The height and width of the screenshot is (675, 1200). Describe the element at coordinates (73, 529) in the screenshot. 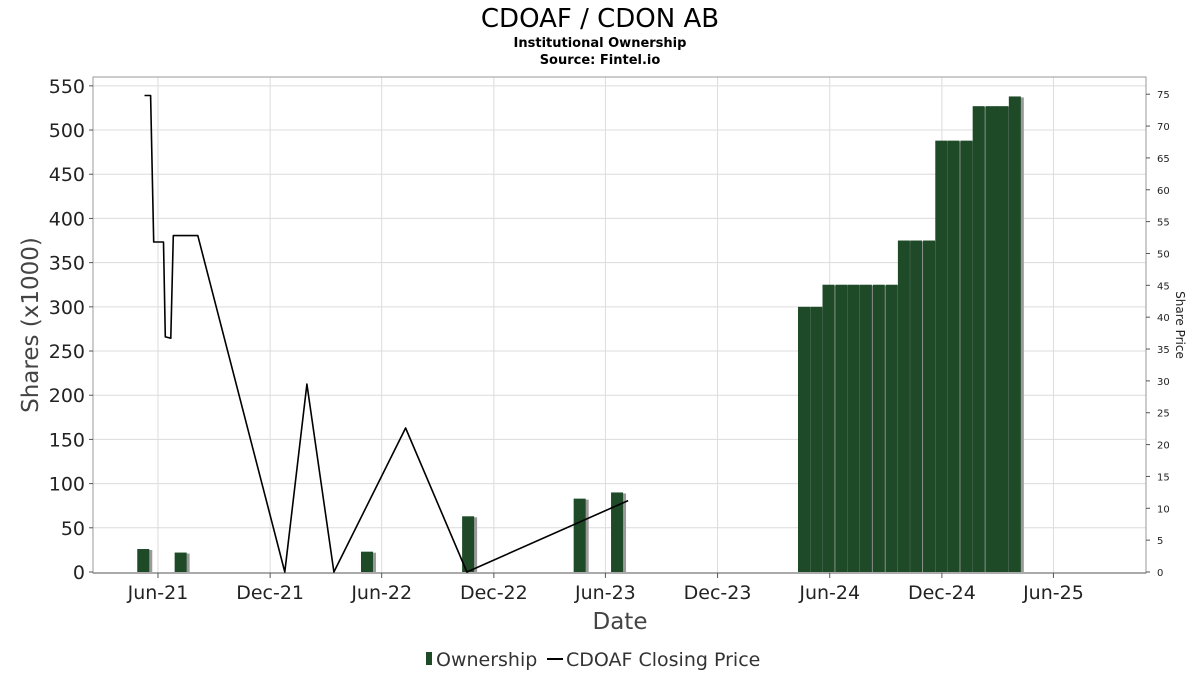

I see `y-tick-label: 50` at that location.